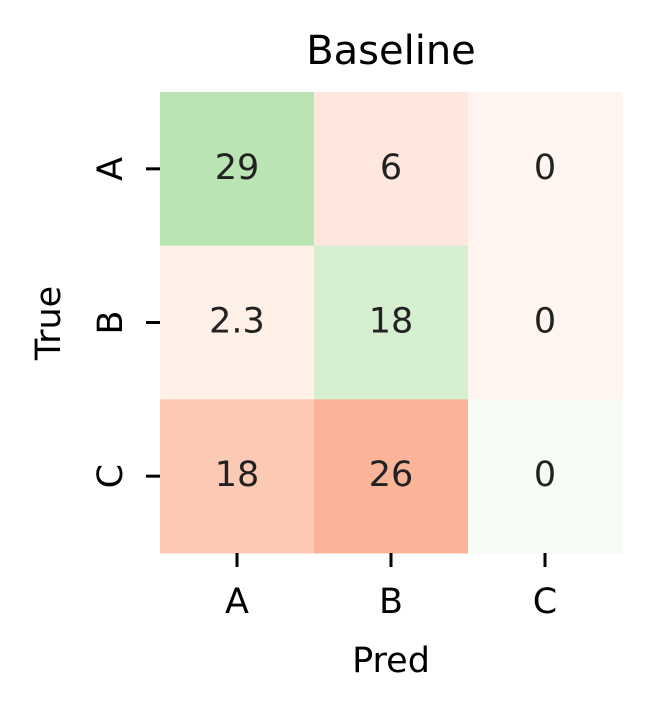 The height and width of the screenshot is (714, 651). I want to click on cell-label: 26, so click(391, 475).